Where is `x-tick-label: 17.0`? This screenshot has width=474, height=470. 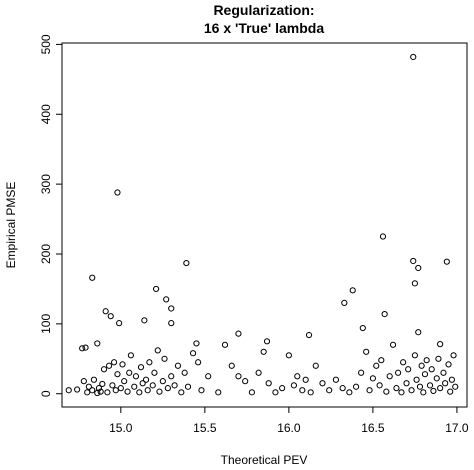
x-tick-label: 17.0 is located at coordinates (457, 428).